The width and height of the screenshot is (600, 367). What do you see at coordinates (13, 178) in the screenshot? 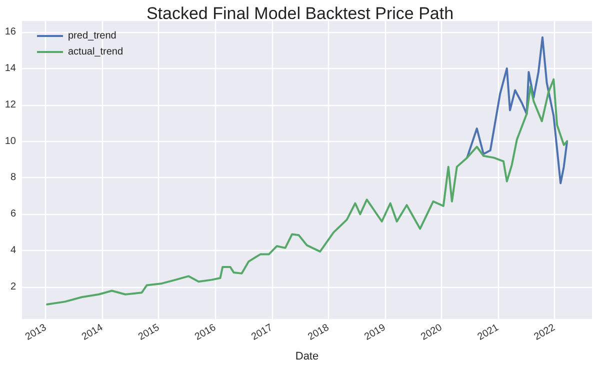
I see `y-tick-label: 8` at bounding box center [13, 178].